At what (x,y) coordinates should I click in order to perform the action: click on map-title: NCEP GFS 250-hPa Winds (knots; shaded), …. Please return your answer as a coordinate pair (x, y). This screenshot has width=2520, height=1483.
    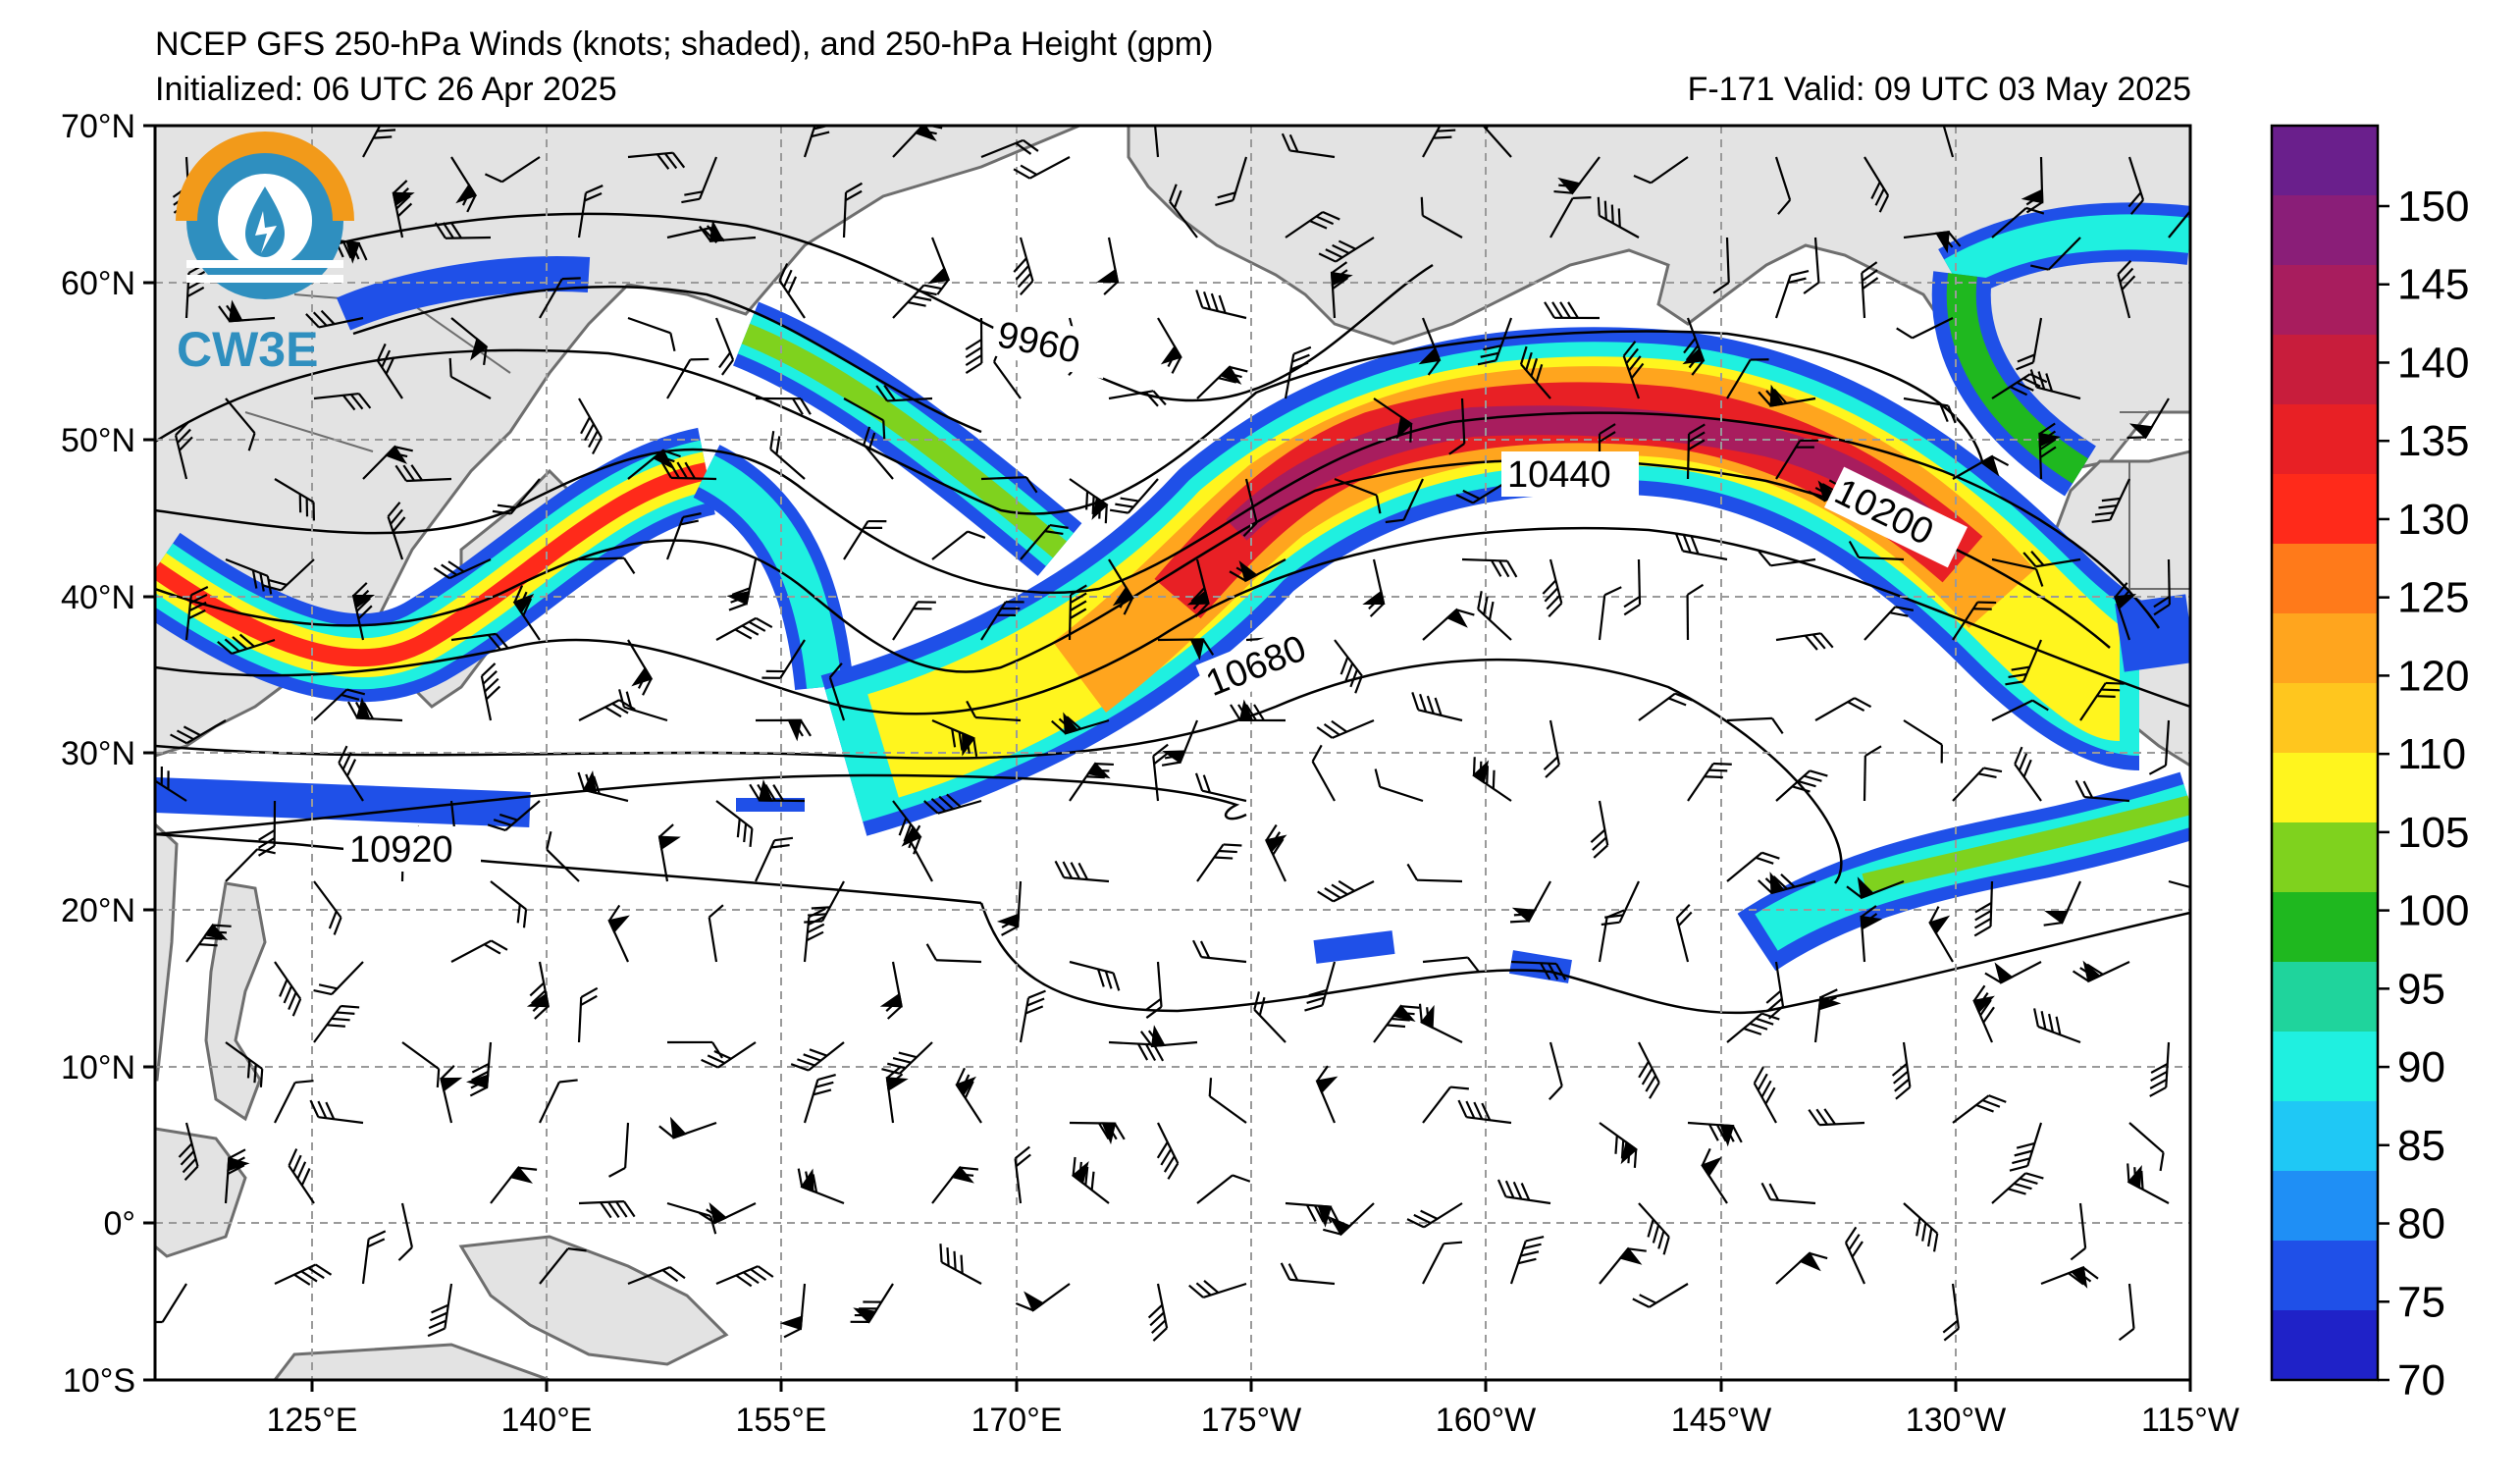
    Looking at the image, I should click on (684, 45).